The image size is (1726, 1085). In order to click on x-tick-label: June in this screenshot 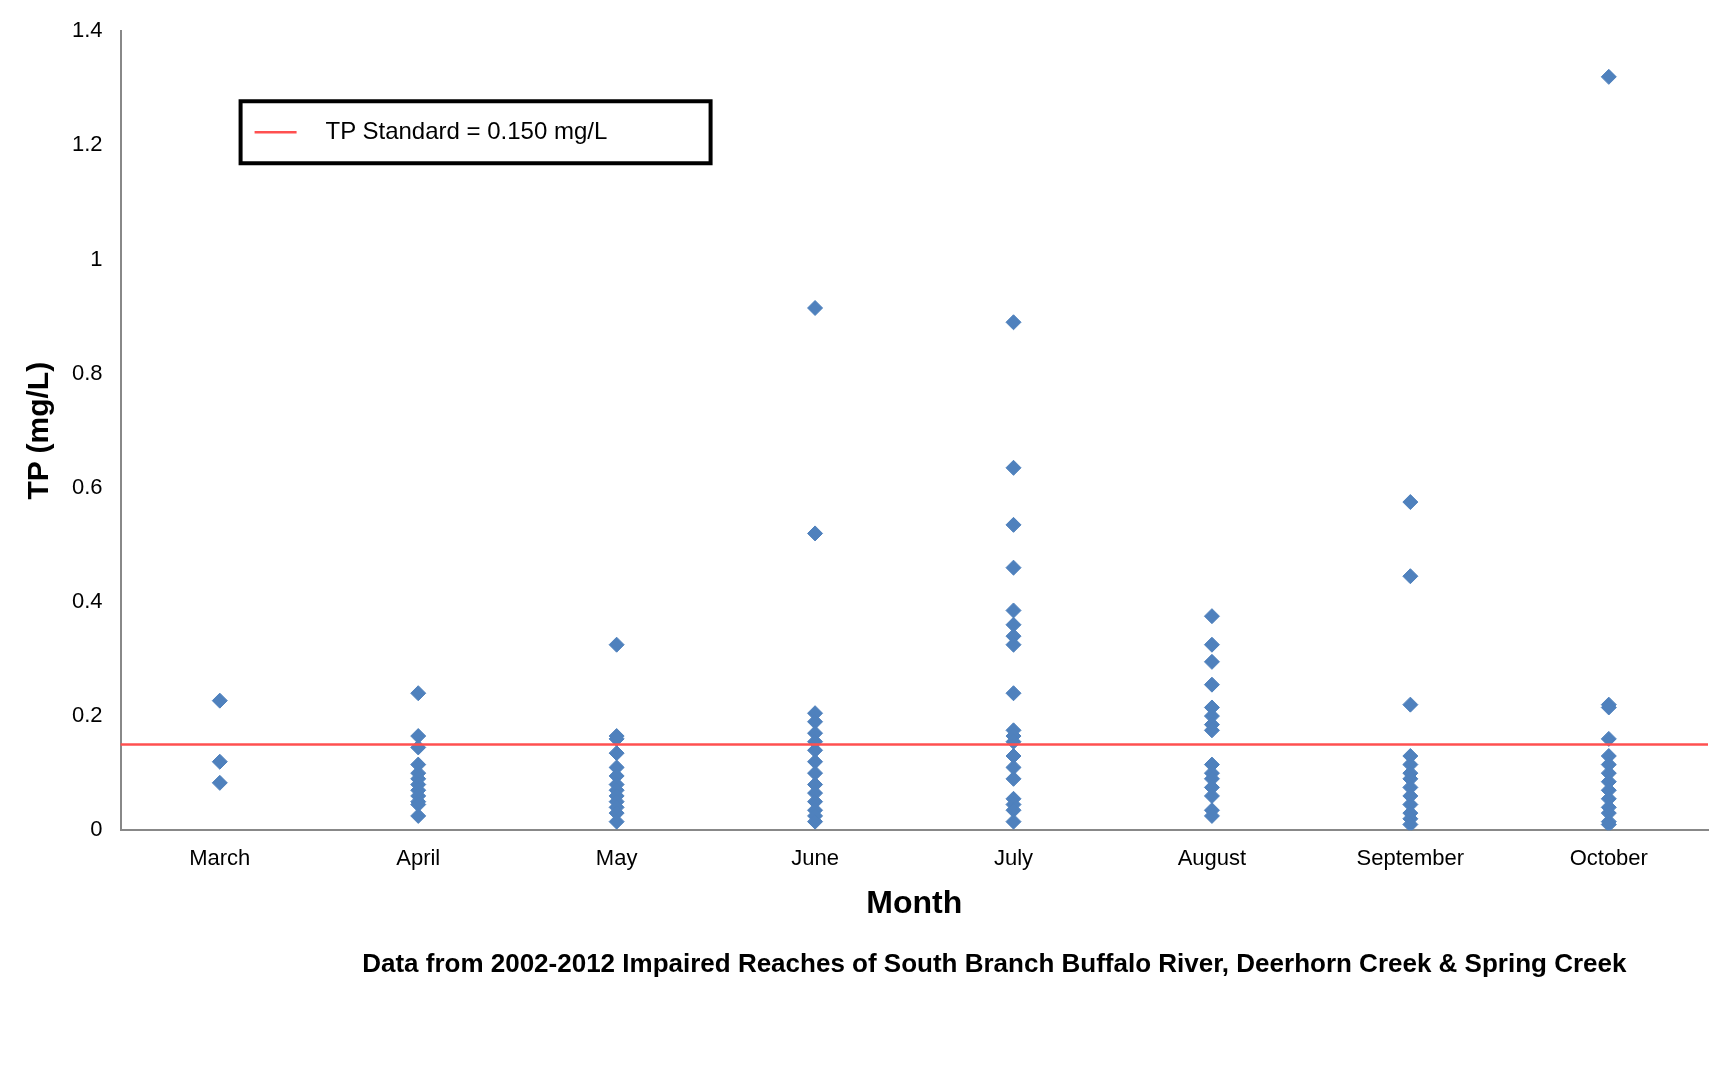, I will do `click(815, 858)`.